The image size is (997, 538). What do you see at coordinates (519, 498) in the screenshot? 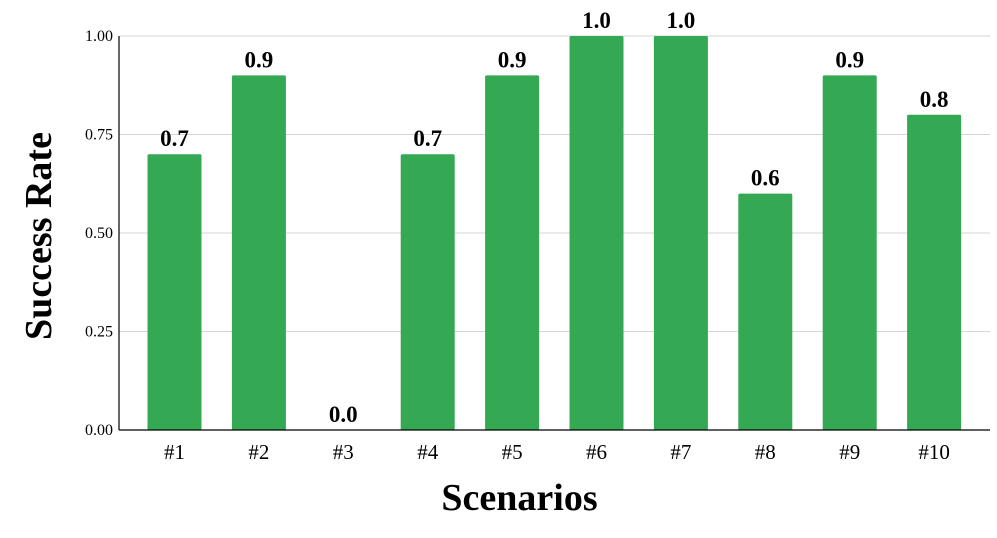
I see `x-axis-title: Scenarios` at bounding box center [519, 498].